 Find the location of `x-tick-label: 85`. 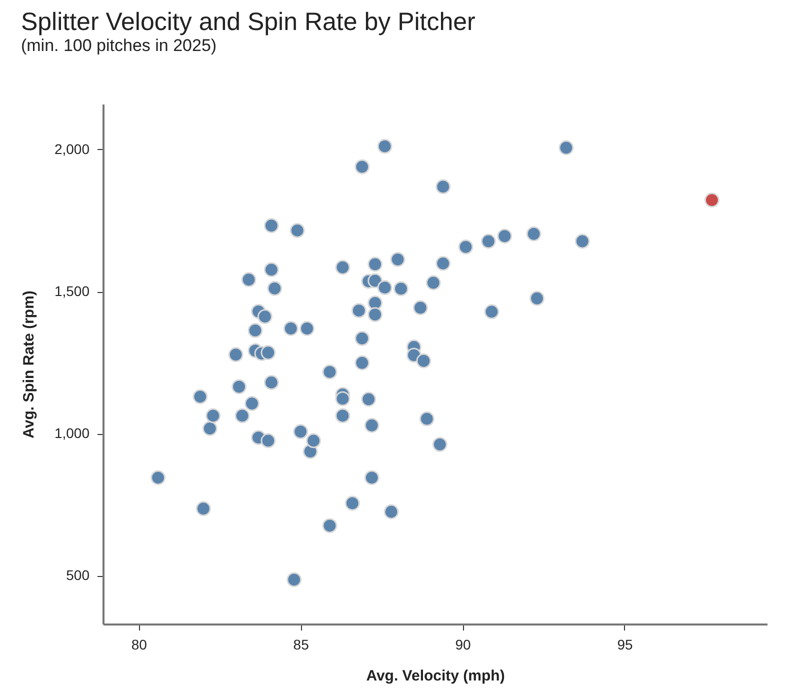

x-tick-label: 85 is located at coordinates (301, 644).